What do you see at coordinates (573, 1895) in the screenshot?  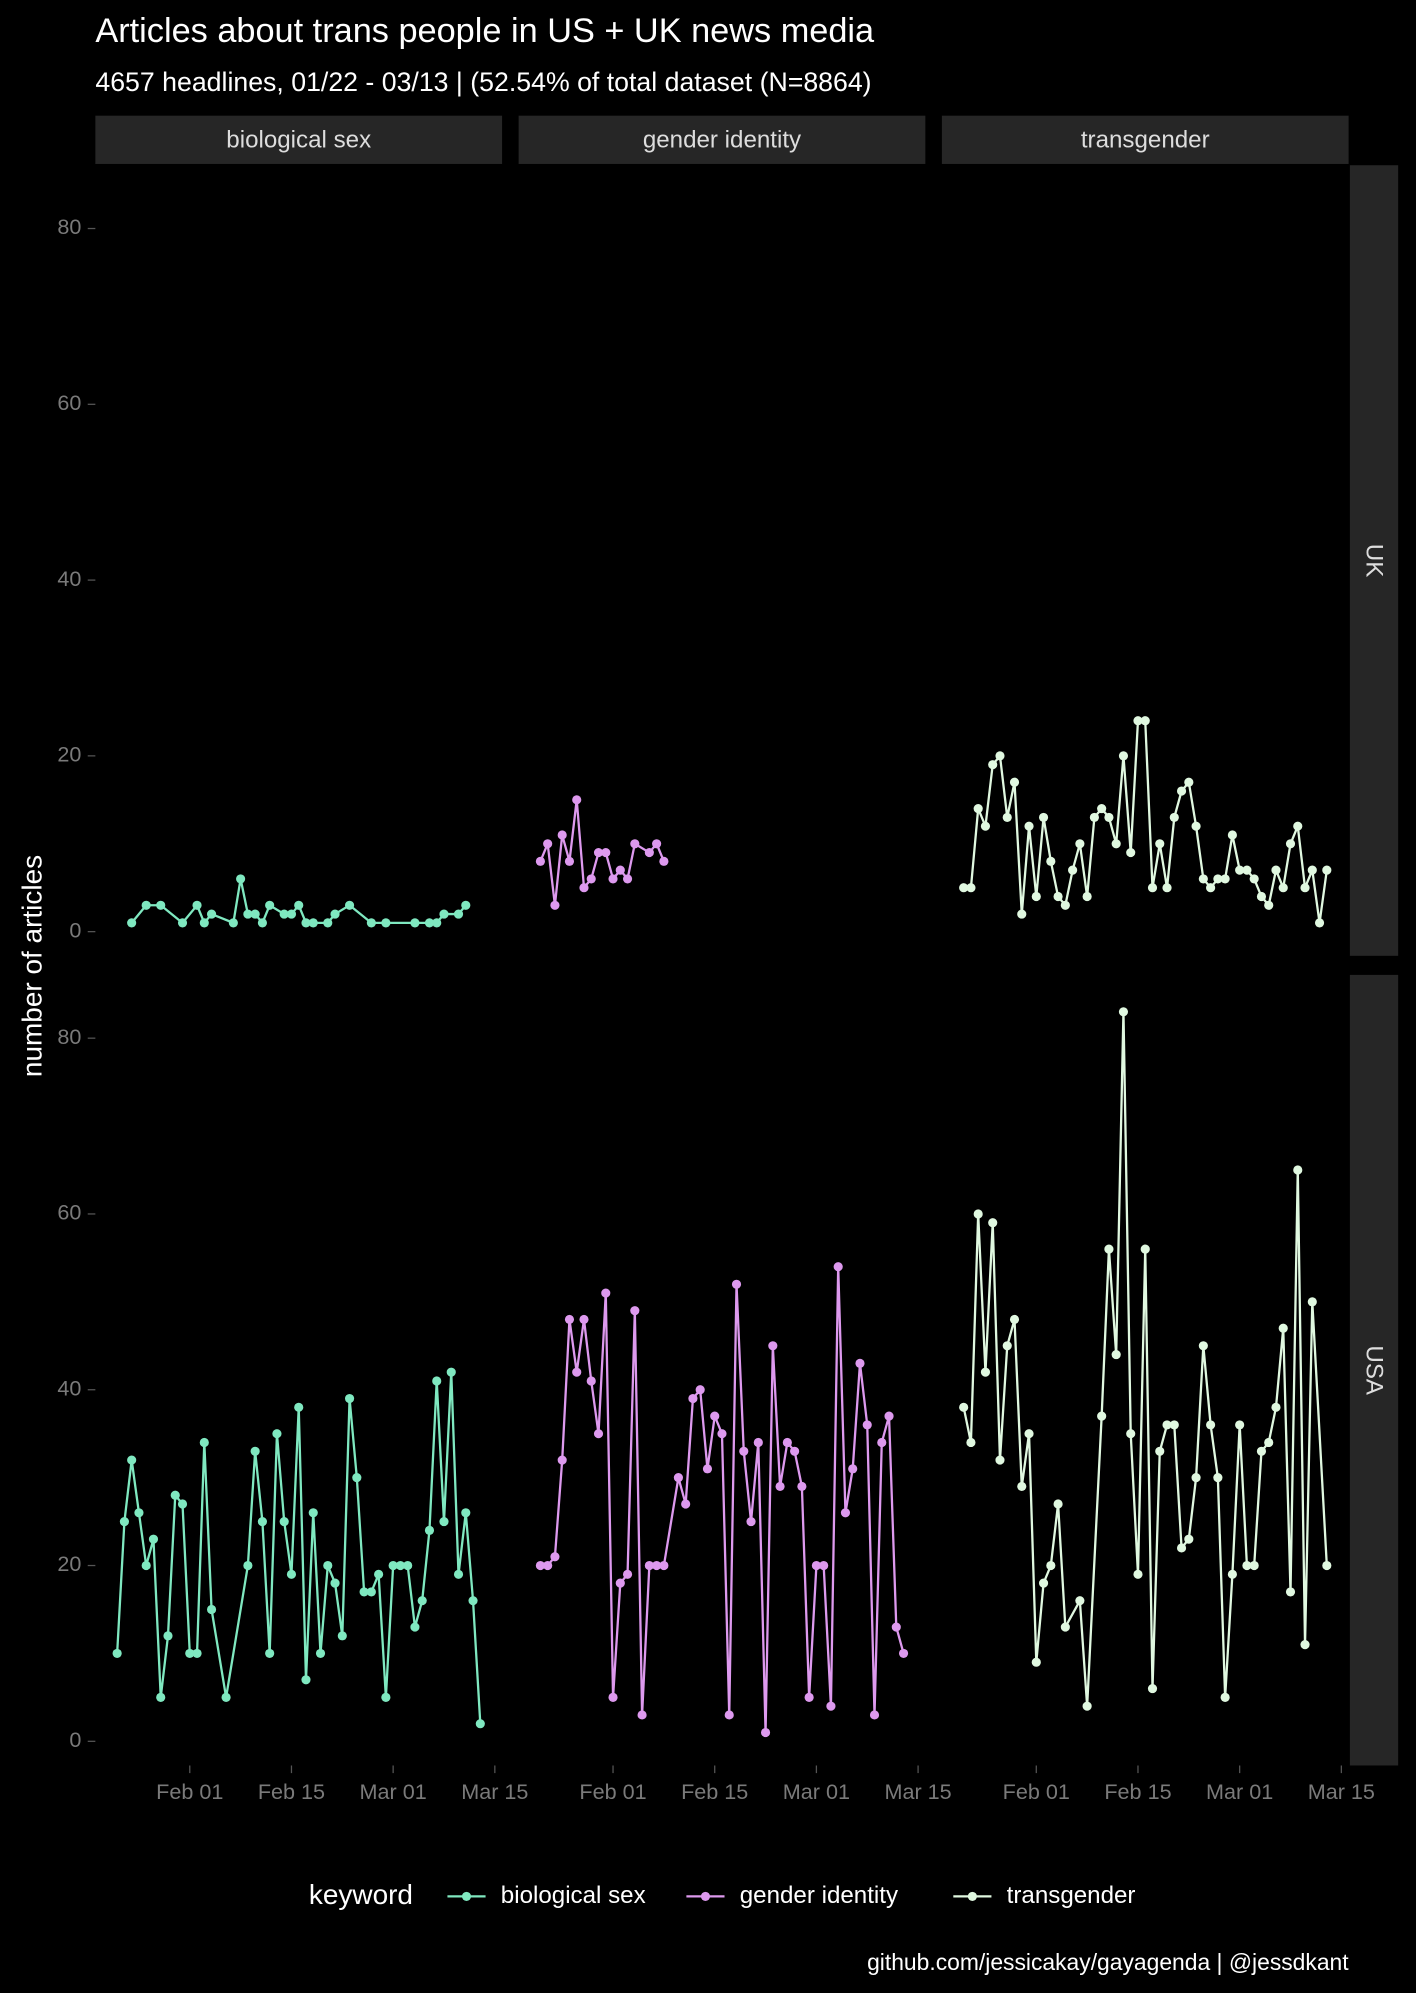 I see `legend-label: biological sex` at bounding box center [573, 1895].